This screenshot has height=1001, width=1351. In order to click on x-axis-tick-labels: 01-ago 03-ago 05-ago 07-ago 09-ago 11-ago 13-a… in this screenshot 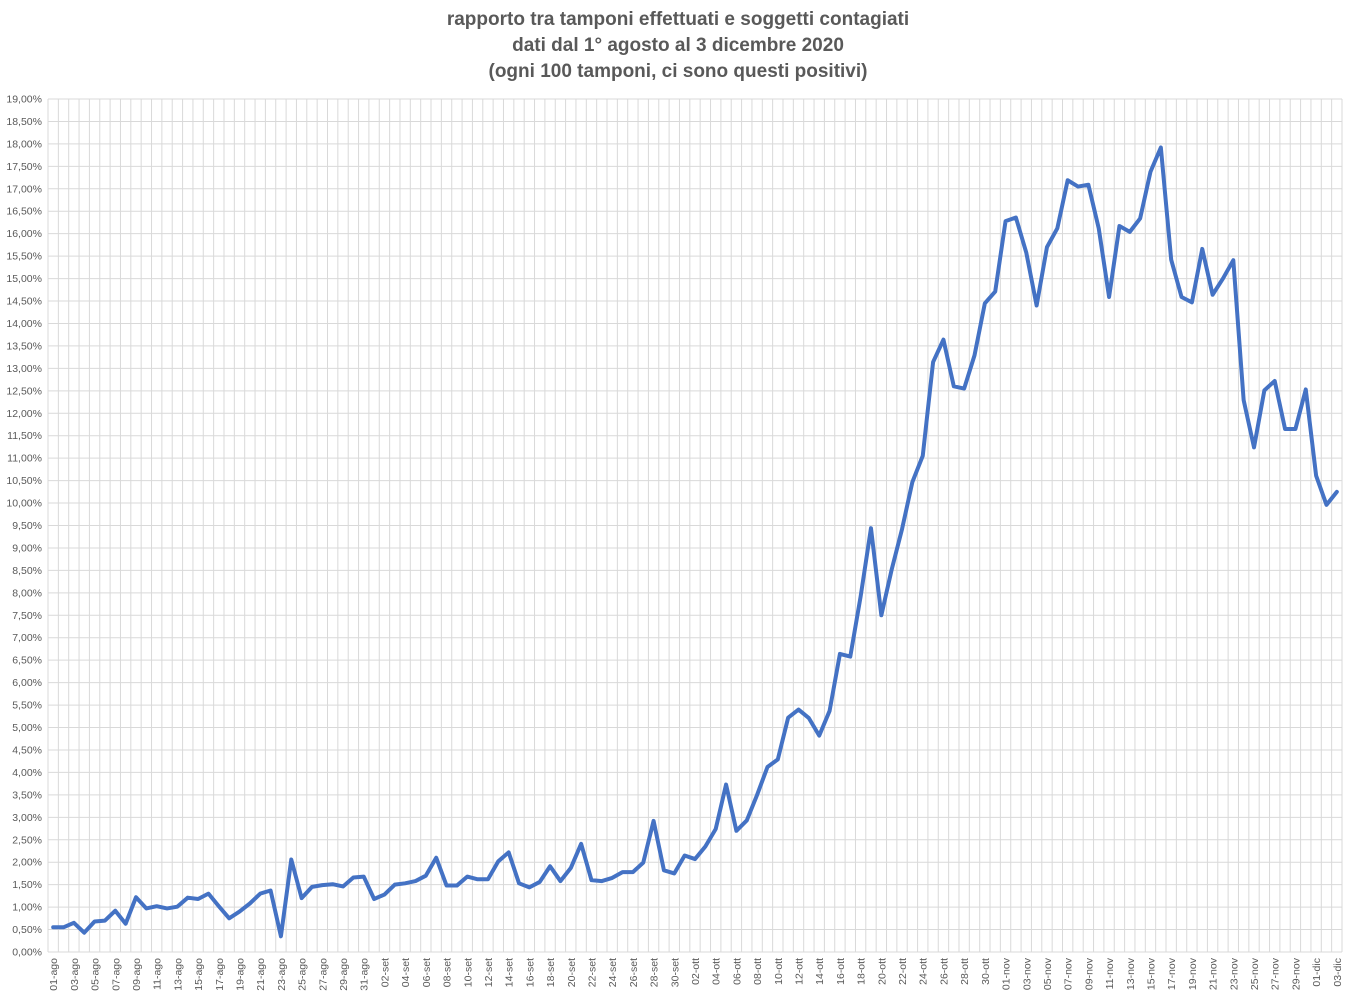, I will do `click(696, 973)`.